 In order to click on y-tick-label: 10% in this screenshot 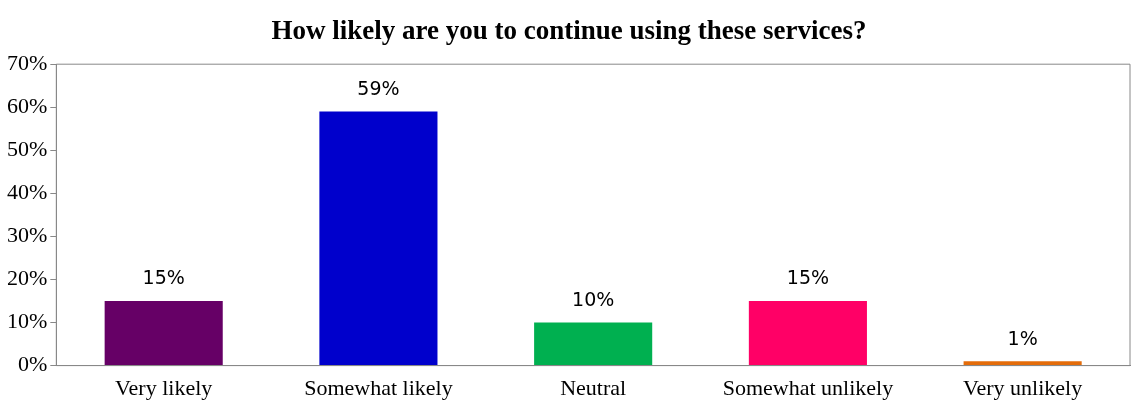, I will do `click(27, 321)`.